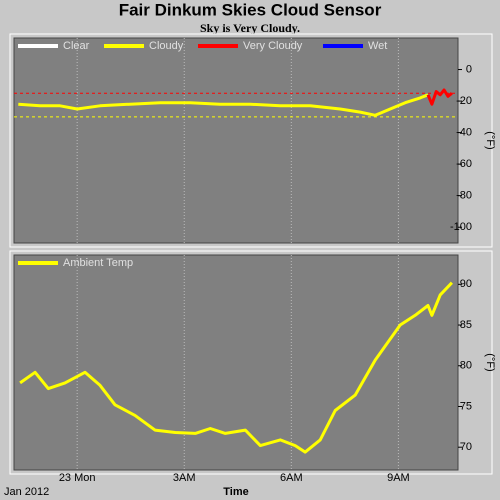 This screenshot has height=500, width=500. Describe the element at coordinates (76, 46) in the screenshot. I see `legend-label: Clear` at that location.